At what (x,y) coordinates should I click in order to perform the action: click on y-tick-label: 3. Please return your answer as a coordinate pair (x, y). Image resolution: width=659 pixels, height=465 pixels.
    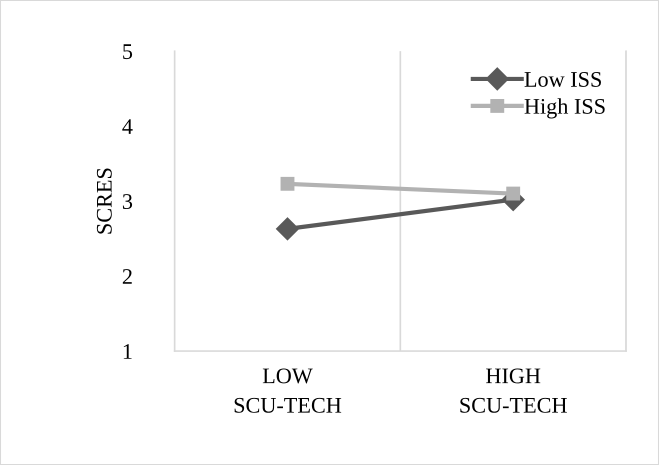
    Looking at the image, I should click on (127, 202).